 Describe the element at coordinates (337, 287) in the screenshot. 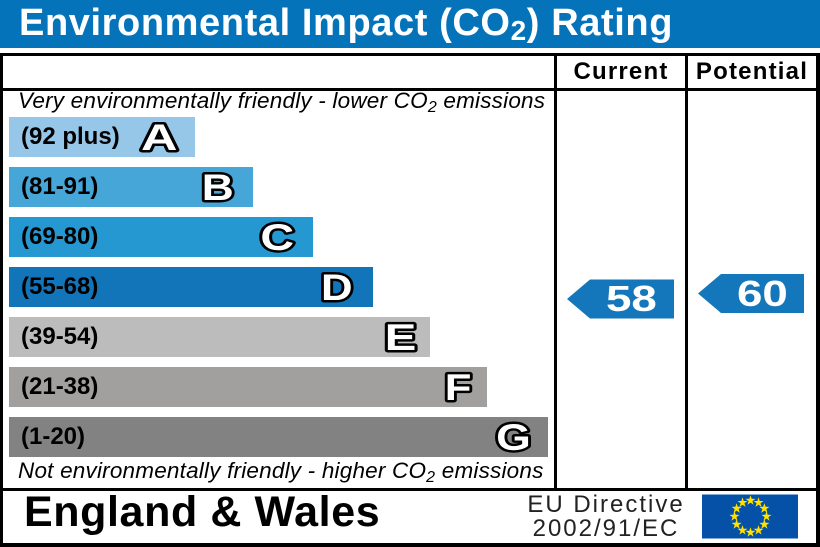

I see `svg-text: D` at that location.